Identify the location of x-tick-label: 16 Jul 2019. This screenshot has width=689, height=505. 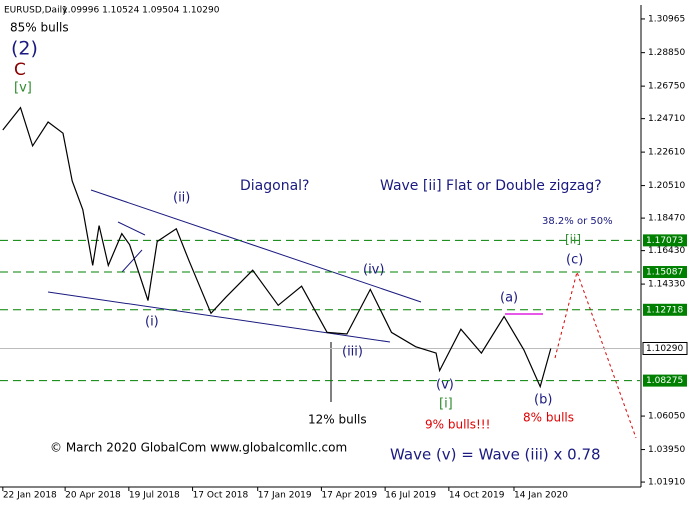
(410, 496).